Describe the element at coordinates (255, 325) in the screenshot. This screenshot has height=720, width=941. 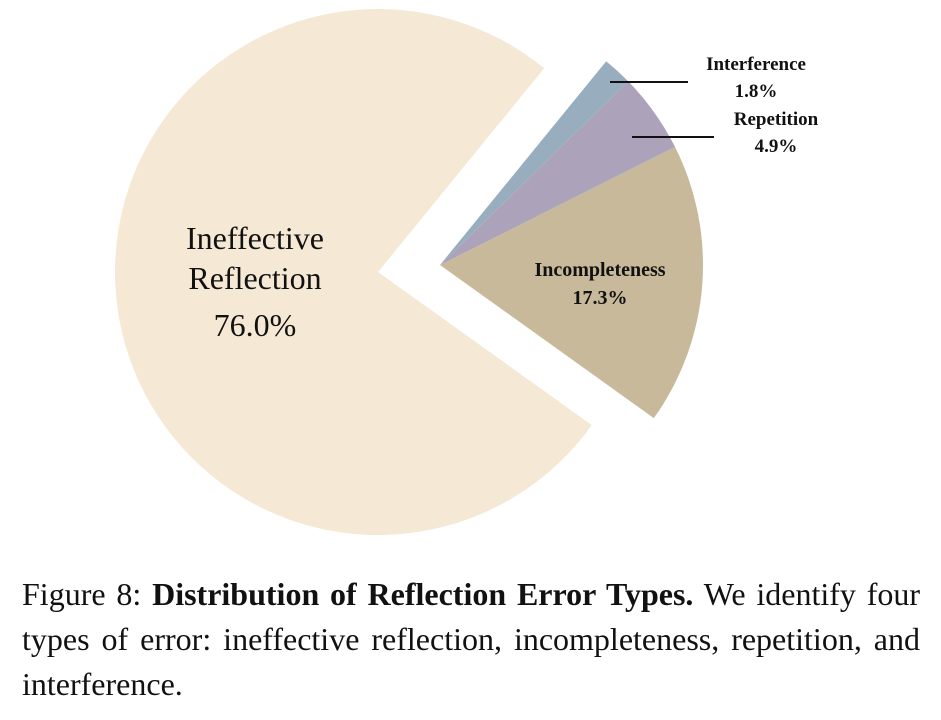
I see `value-label: 76.0%` at that location.